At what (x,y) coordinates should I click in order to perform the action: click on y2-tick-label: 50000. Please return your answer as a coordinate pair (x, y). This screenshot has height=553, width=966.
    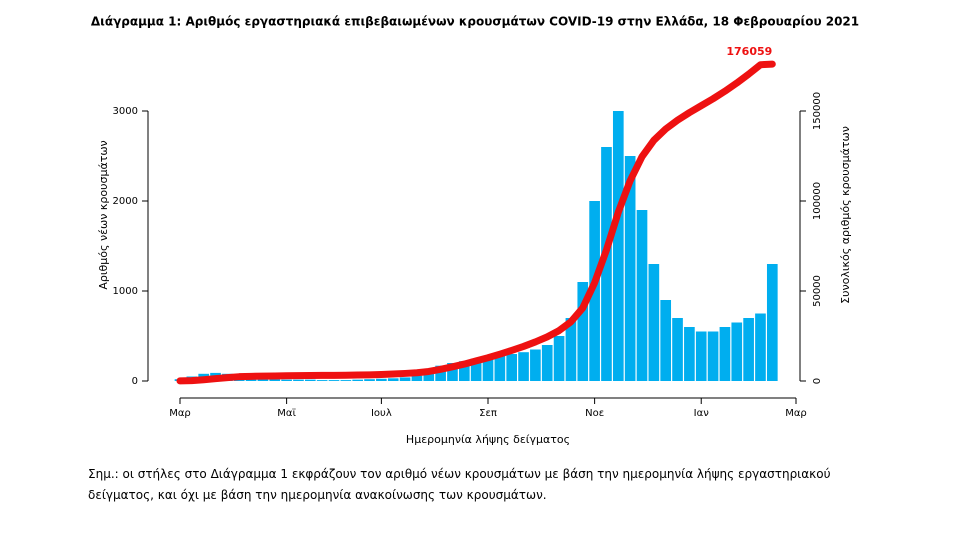
    Looking at the image, I should click on (817, 291).